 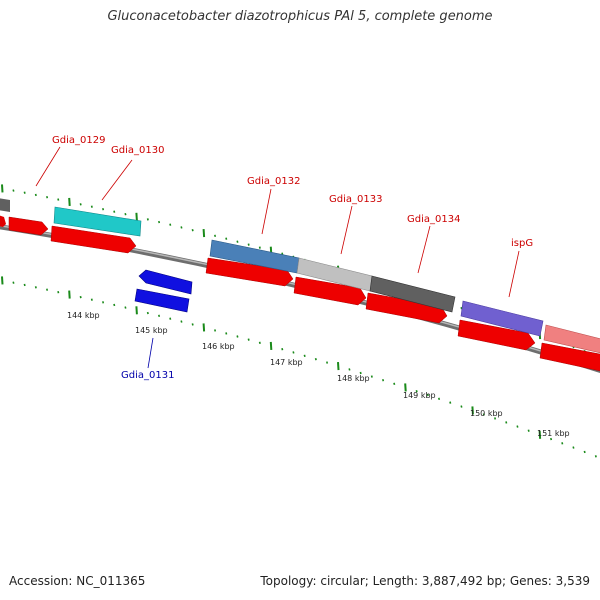 What do you see at coordinates (571, 339) in the screenshot?
I see `gene-feature-partial` at bounding box center [571, 339].